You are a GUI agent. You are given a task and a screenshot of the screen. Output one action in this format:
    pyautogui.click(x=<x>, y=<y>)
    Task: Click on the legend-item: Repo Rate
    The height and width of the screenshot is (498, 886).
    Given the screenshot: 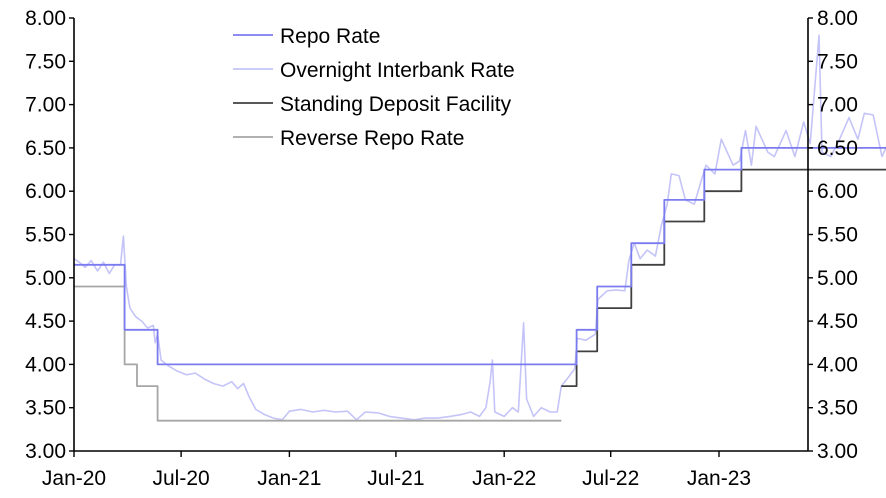 What is the action you would take?
    pyautogui.click(x=306, y=36)
    